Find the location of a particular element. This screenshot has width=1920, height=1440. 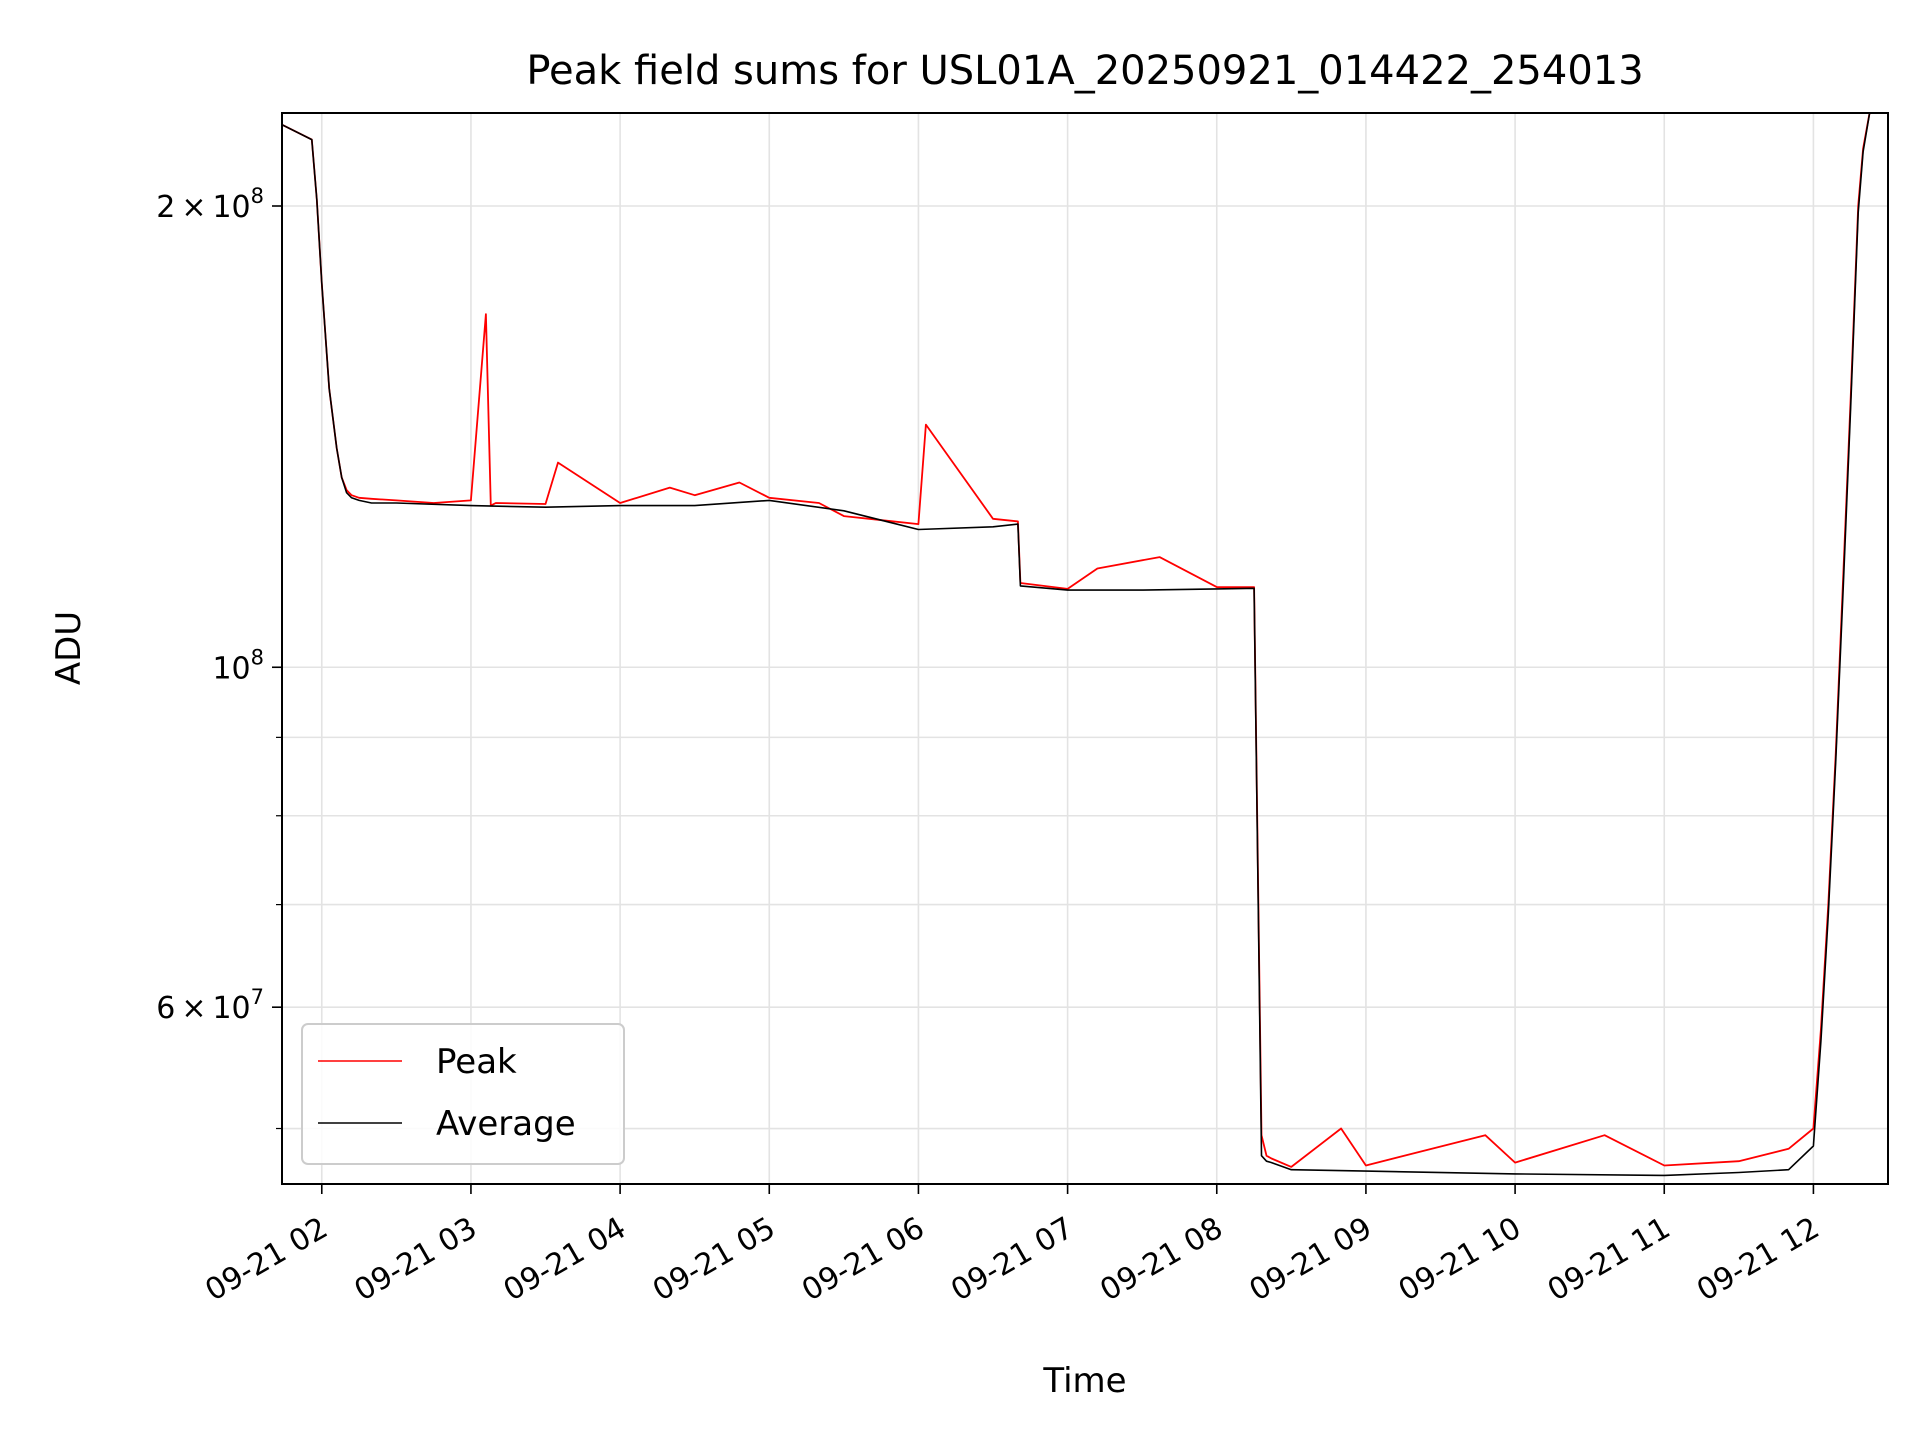

x-axis-label: Time is located at coordinates (1084, 1381).